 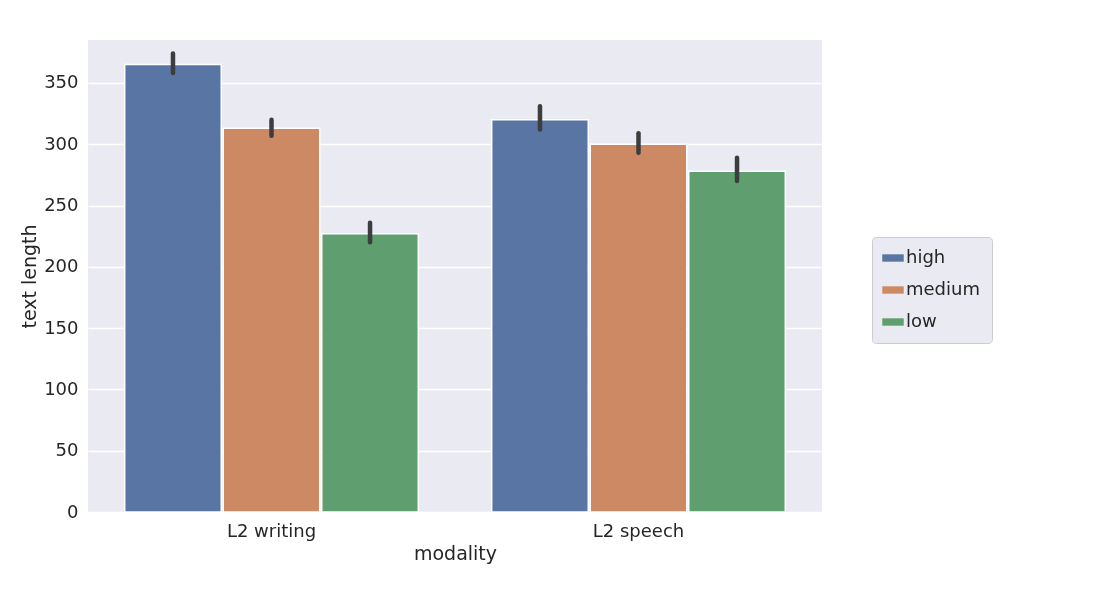 What do you see at coordinates (926, 256) in the screenshot?
I see `legend-label: high` at bounding box center [926, 256].